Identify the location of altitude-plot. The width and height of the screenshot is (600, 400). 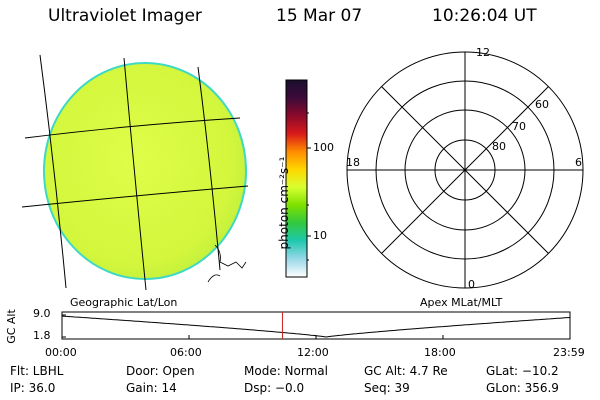
(316, 325).